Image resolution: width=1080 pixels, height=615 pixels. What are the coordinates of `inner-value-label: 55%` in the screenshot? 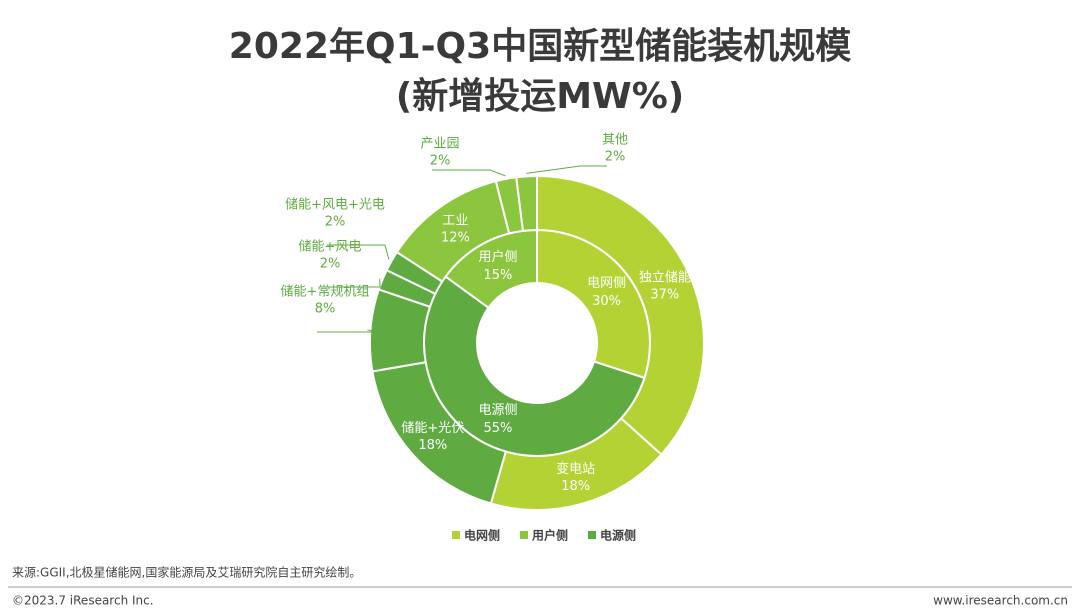 It's located at (498, 428).